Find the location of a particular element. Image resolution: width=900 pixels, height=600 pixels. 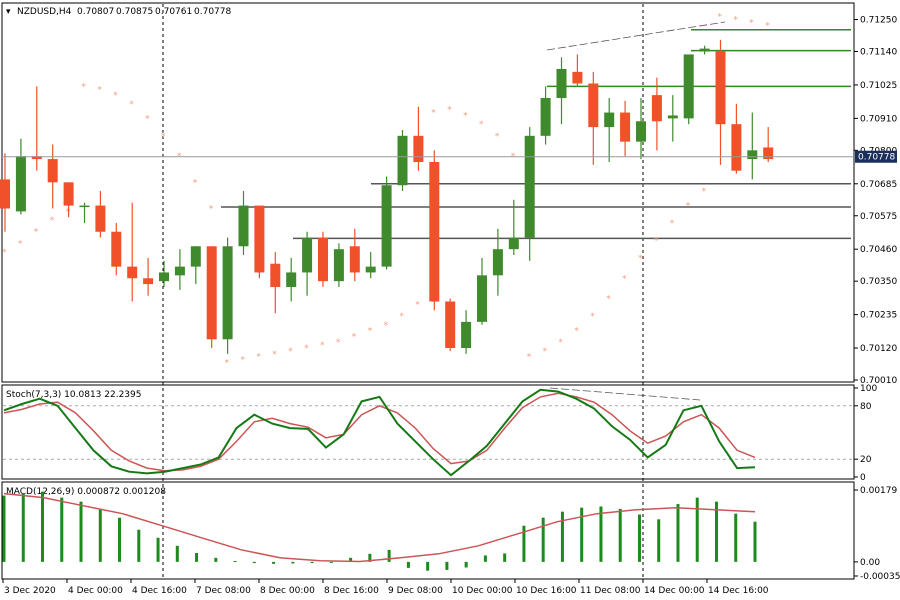

time-tick-label: 9 Dec 08:00 is located at coordinates (415, 591).